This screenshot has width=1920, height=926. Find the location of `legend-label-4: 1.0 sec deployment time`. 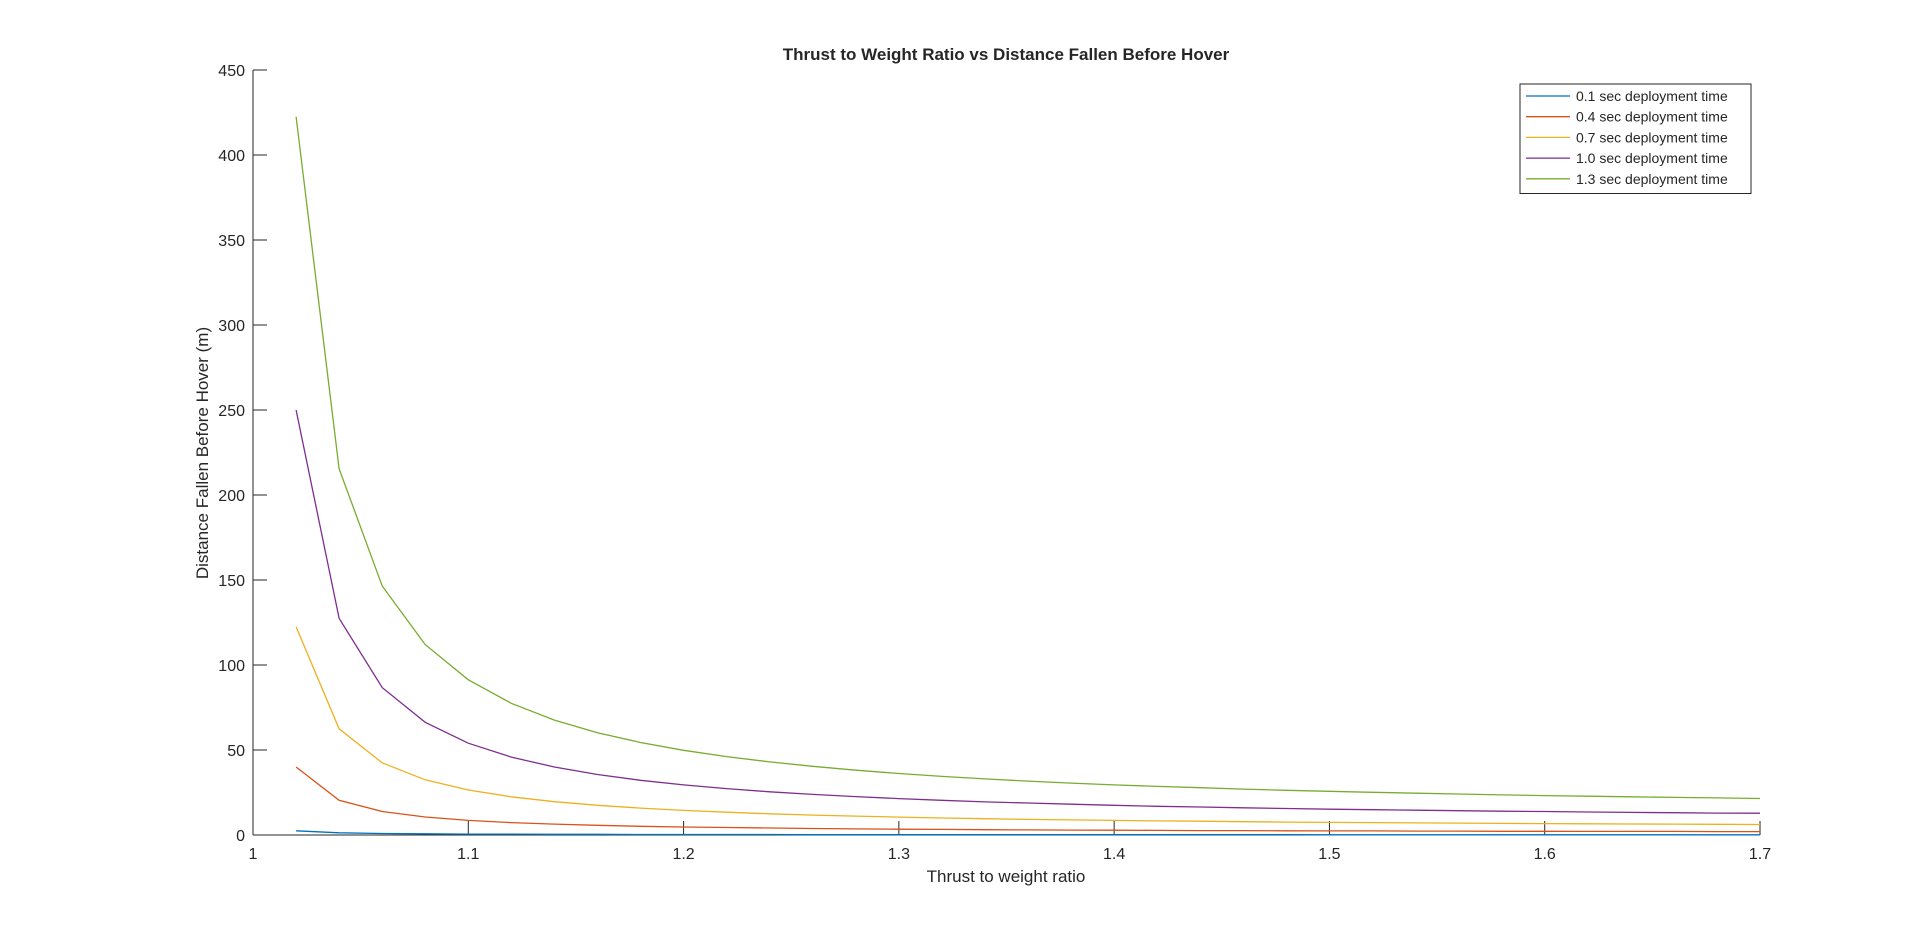

legend-label-4: 1.0 sec deployment time is located at coordinates (1652, 158).